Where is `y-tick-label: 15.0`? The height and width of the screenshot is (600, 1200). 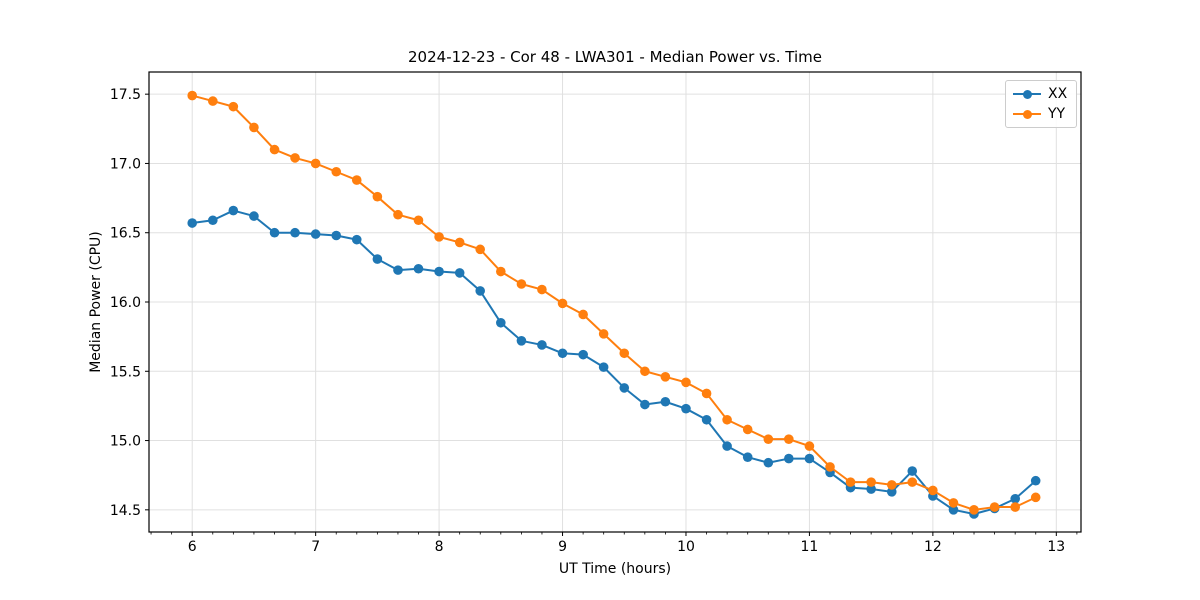
y-tick-label: 15.0 is located at coordinates (125, 442).